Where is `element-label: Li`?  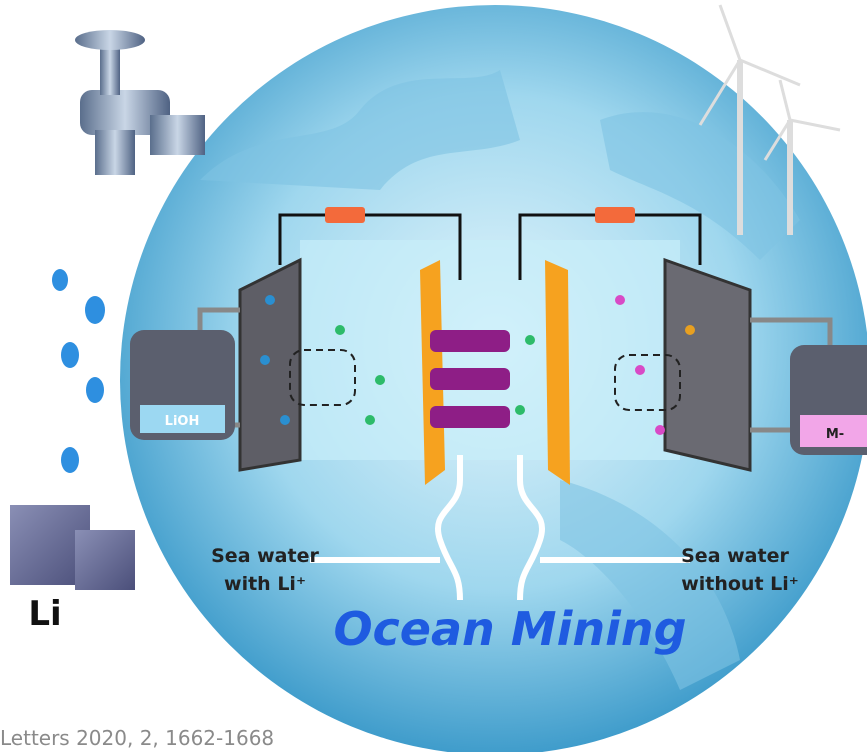 element-label: Li is located at coordinates (44, 614).